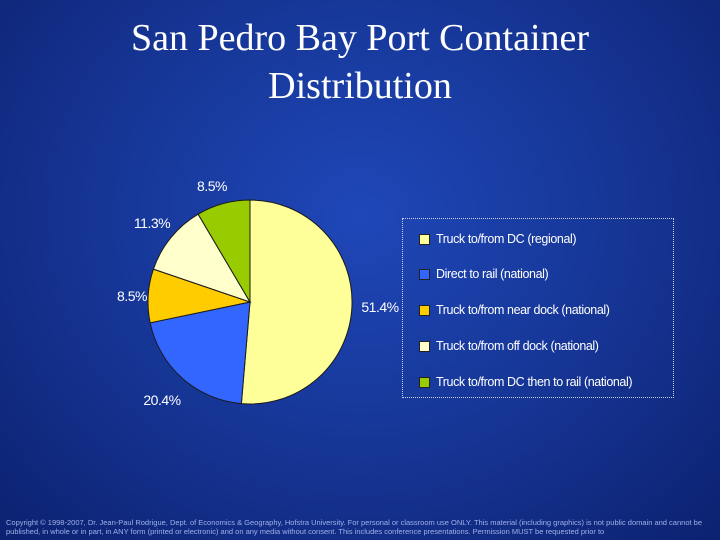  Describe the element at coordinates (161, 400) in the screenshot. I see `data-label-direct-rail: 20.4%` at that location.